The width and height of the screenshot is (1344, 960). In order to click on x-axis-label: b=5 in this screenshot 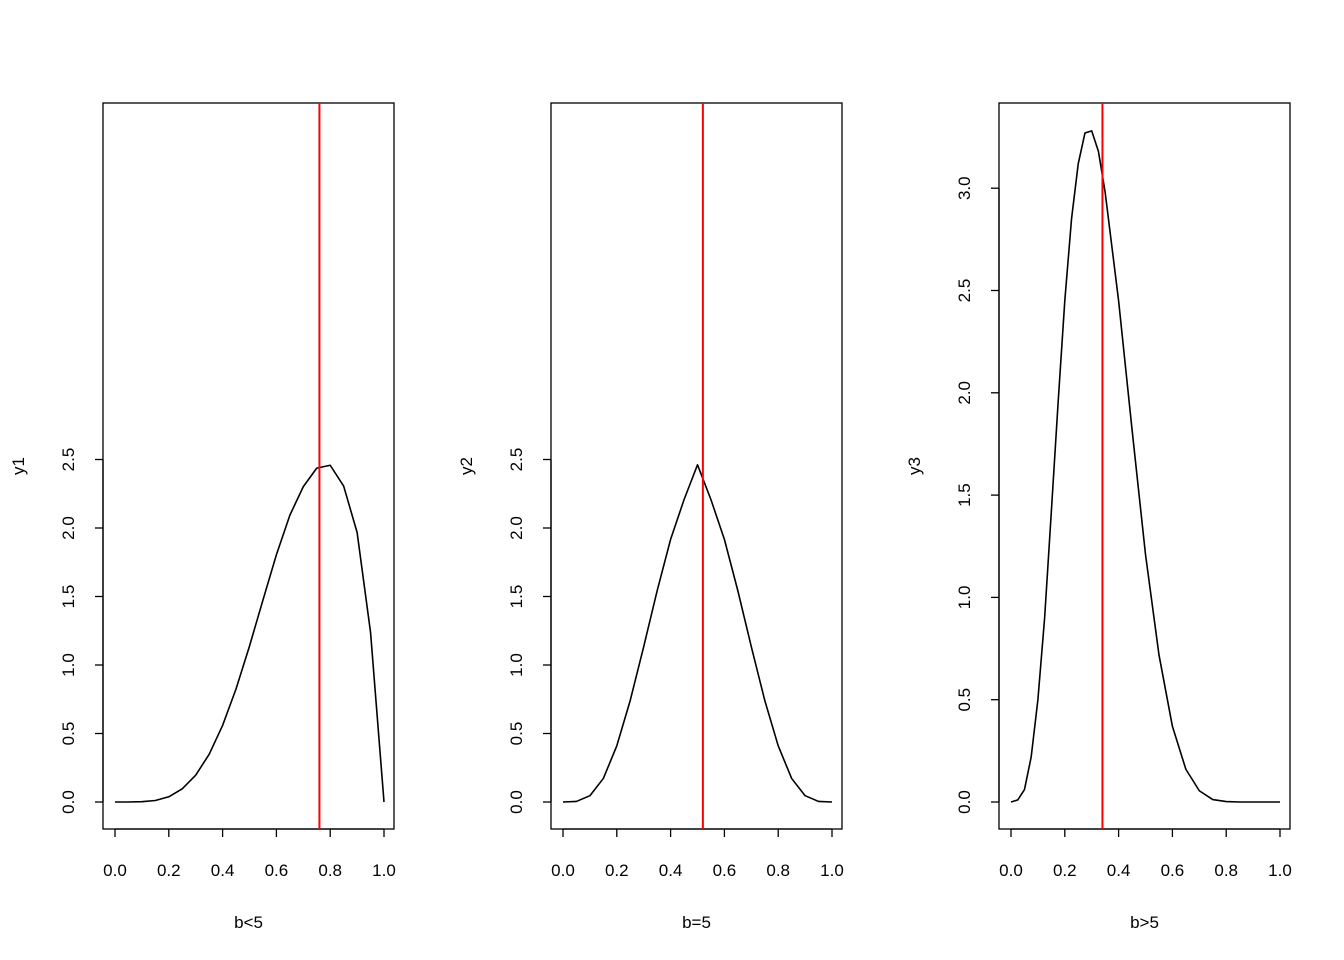, I will do `click(696, 922)`.